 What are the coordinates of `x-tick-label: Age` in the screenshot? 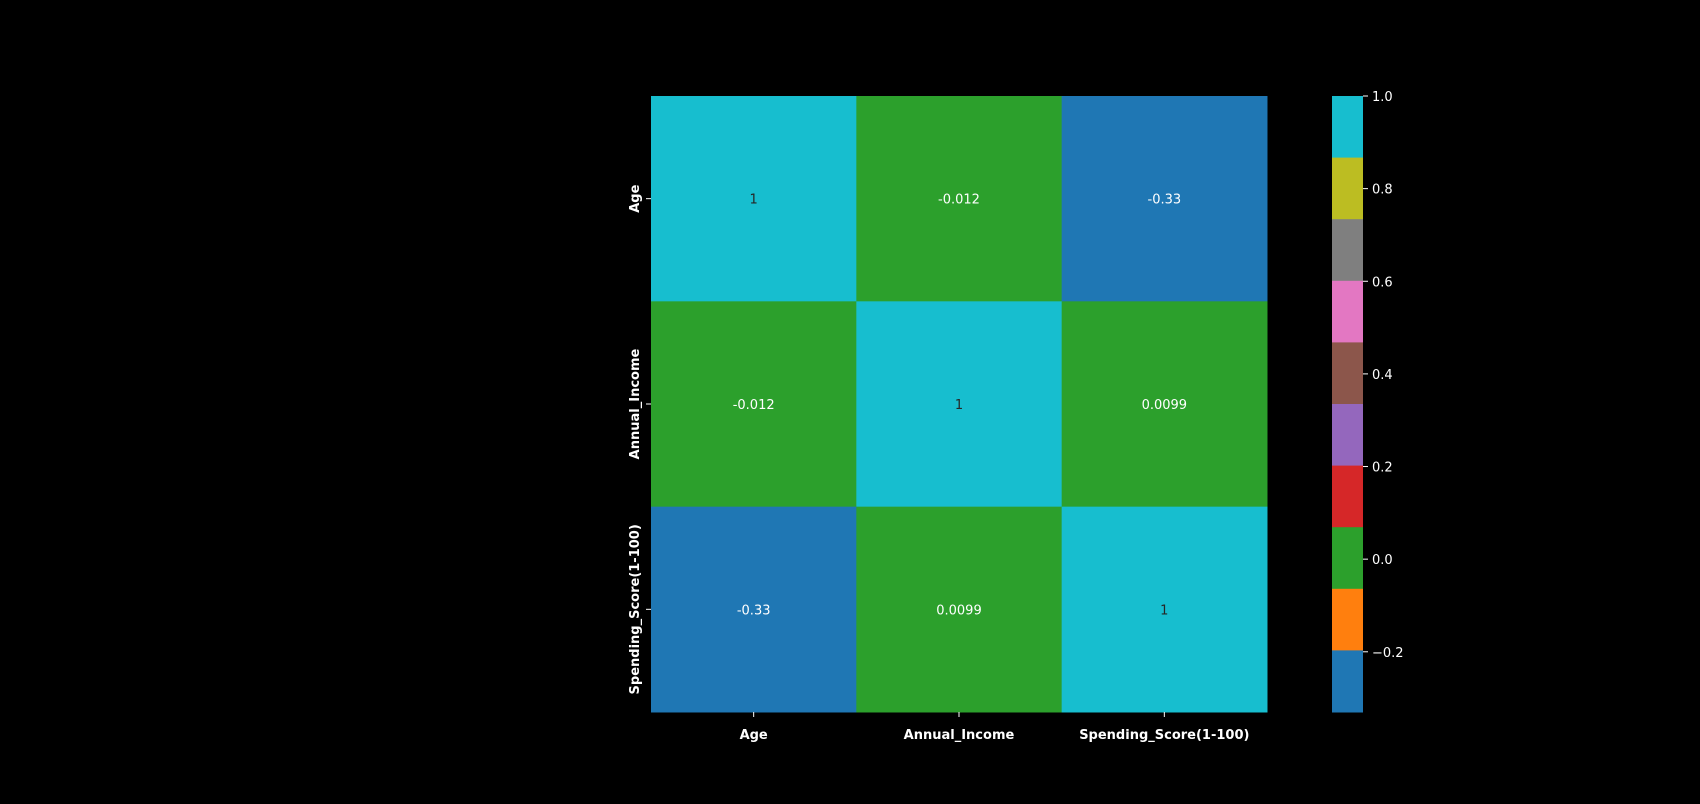 It's located at (754, 735).